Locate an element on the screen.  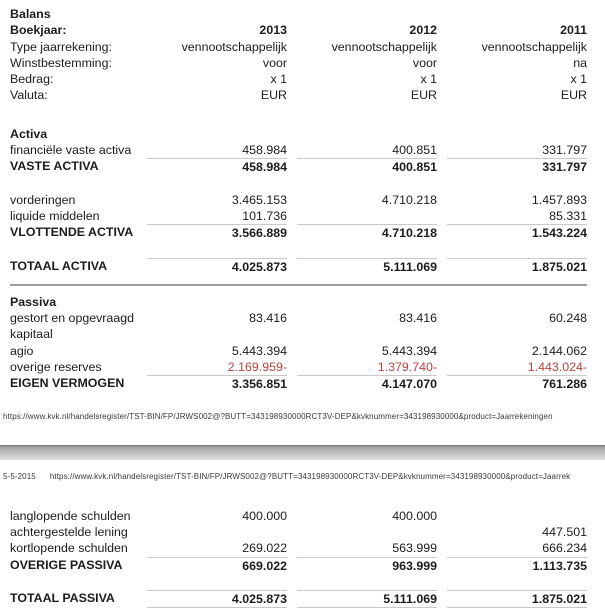
value-cell: 4.025.873 is located at coordinates (217, 266).